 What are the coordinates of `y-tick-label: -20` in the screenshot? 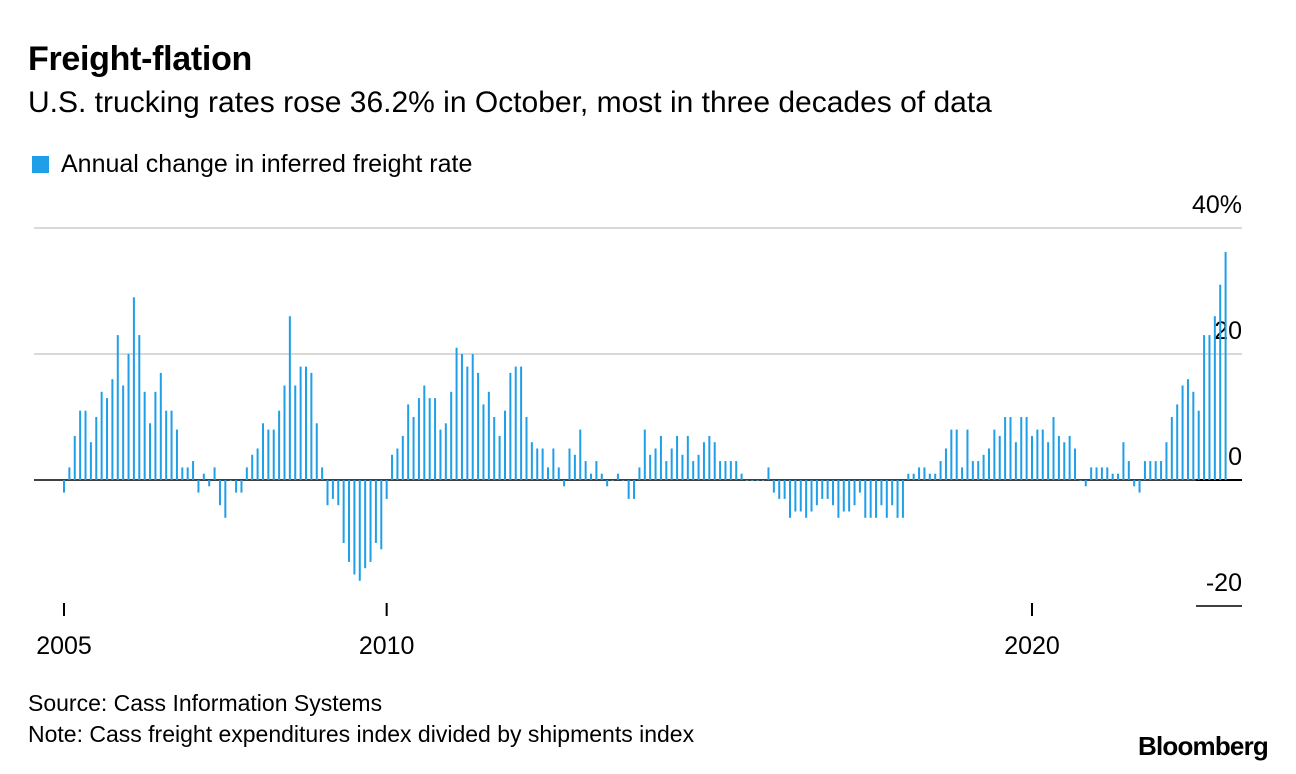 It's located at (1224, 583).